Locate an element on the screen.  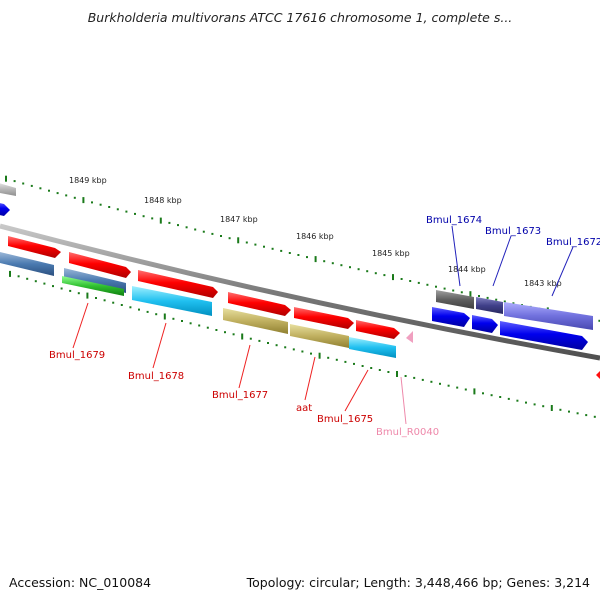
scale-label-1846: 1846 kbp is located at coordinates (315, 236).